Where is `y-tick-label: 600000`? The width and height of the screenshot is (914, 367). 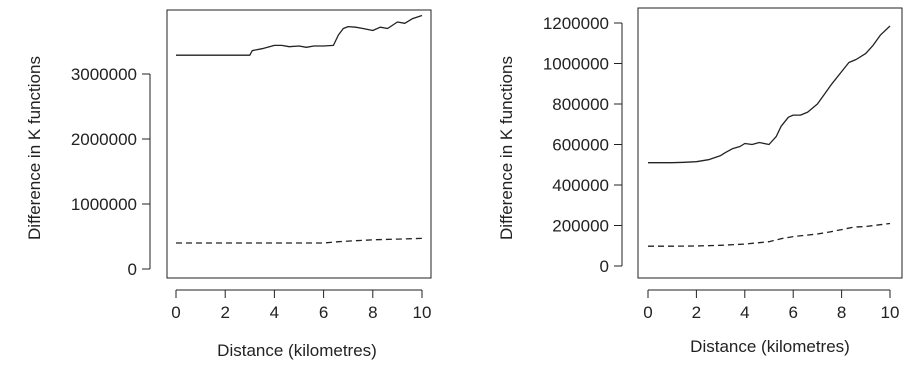
y-tick-label: 600000 is located at coordinates (580, 145).